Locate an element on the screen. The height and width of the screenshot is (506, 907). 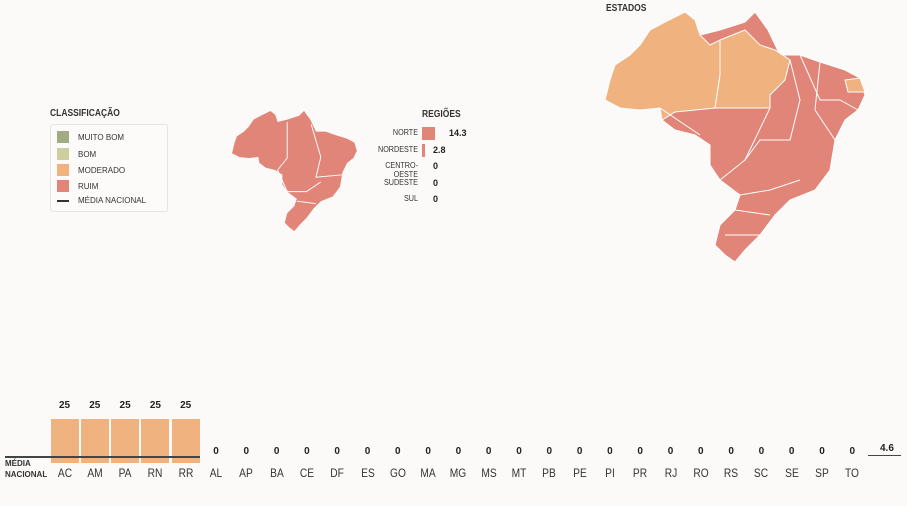
legend-item: MODERADO is located at coordinates (91, 170).